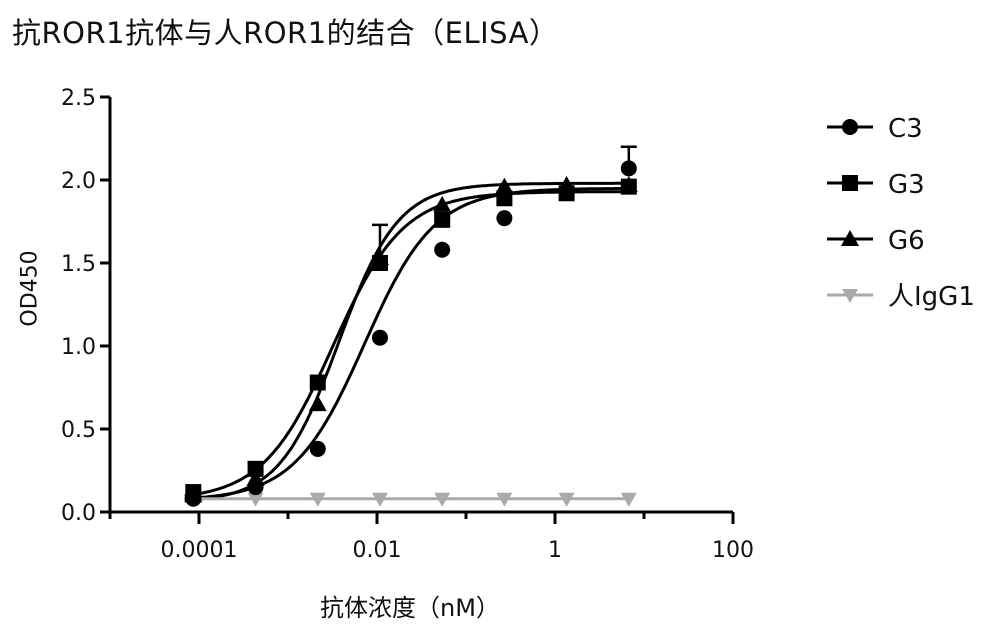  Describe the element at coordinates (733, 550) in the screenshot. I see `x-tick-label: 100` at that location.